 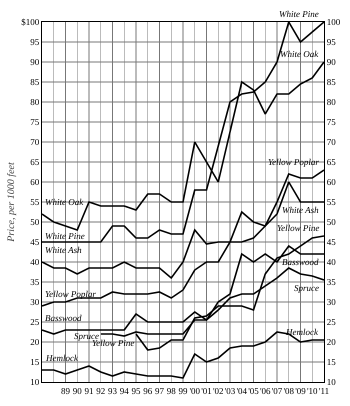 I want to click on y-tick-label: 50, so click(x=35, y=222).